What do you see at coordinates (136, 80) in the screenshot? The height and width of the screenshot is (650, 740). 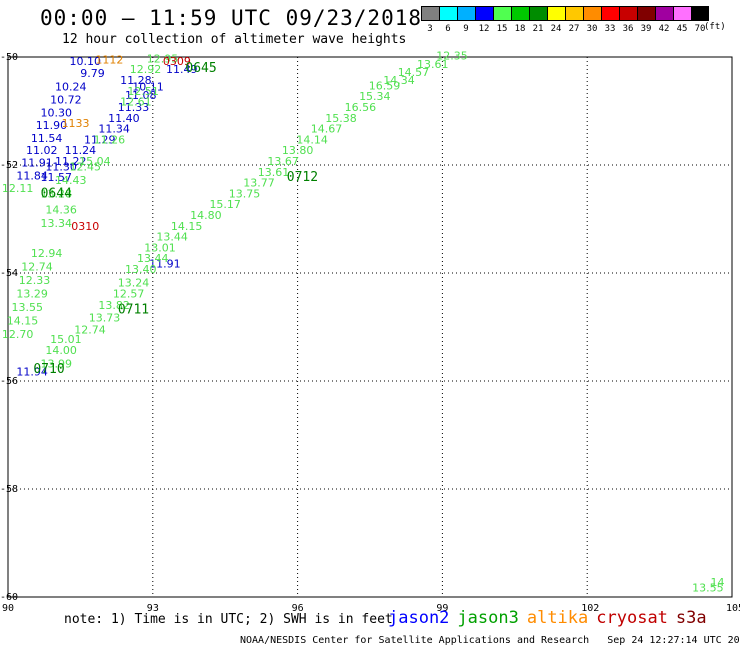 I see `swh-reading: 11.28` at bounding box center [136, 80].